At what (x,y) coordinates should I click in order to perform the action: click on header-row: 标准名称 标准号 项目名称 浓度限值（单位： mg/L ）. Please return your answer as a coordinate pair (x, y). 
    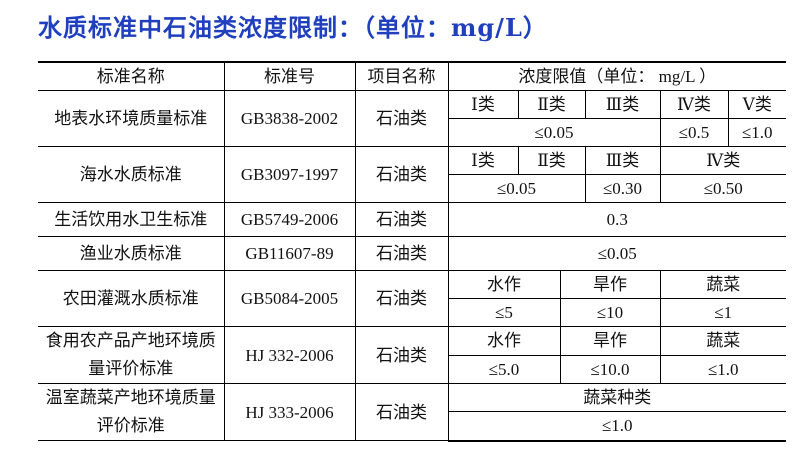
    Looking at the image, I should click on (412, 76).